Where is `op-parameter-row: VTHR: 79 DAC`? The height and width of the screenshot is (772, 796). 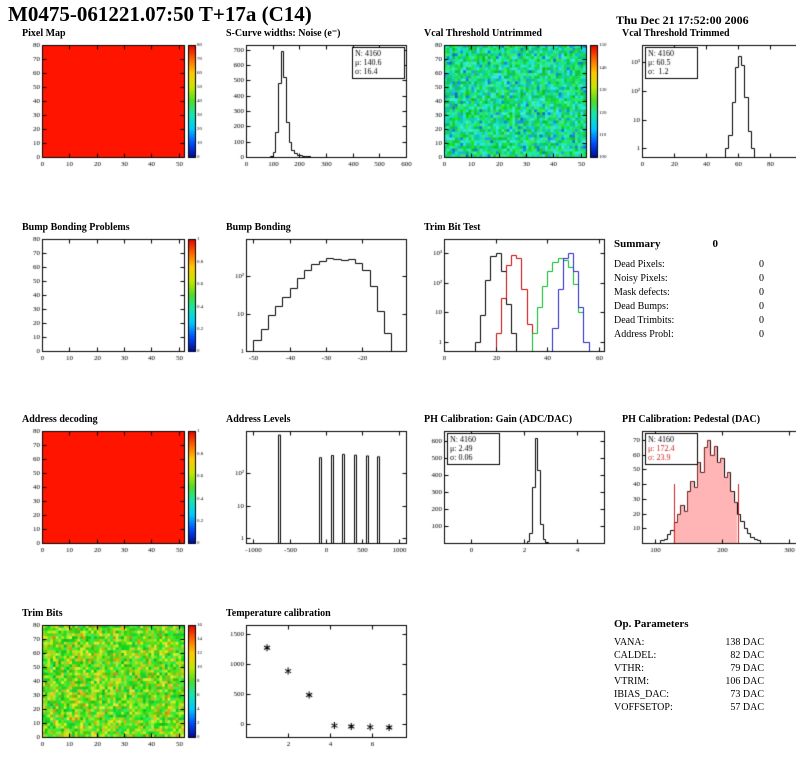
op-parameter-row: VTHR: 79 DAC is located at coordinates (689, 668).